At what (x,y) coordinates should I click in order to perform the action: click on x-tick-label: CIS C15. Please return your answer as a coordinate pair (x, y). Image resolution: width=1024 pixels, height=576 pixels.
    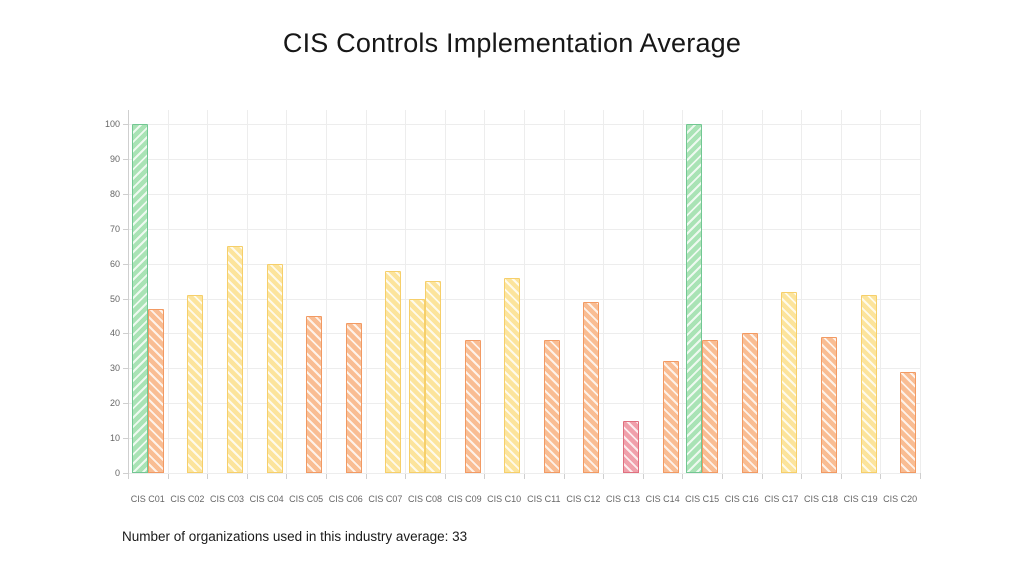
    Looking at the image, I should click on (702, 499).